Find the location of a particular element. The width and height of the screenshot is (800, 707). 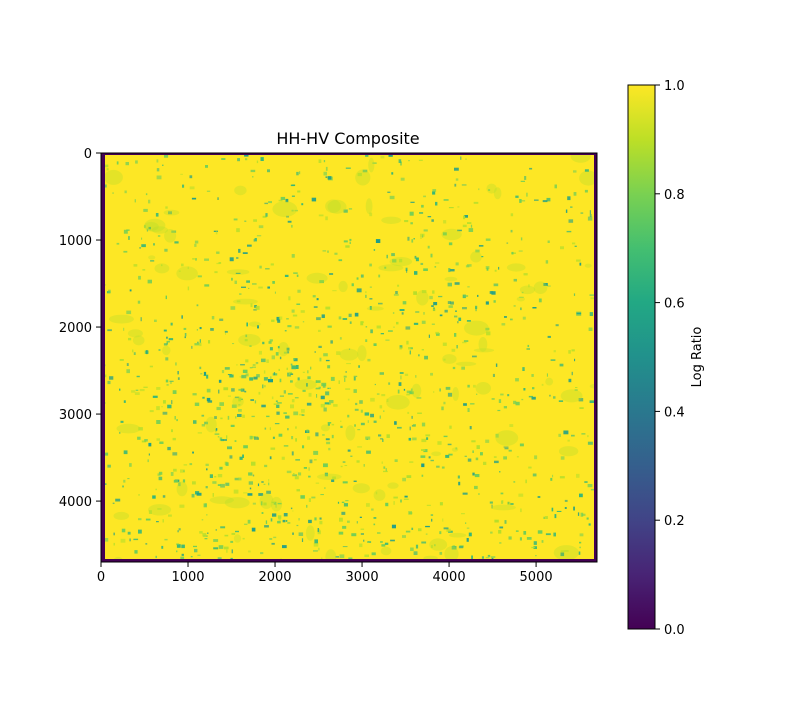

y-tick-label: 2000 is located at coordinates (75, 328).